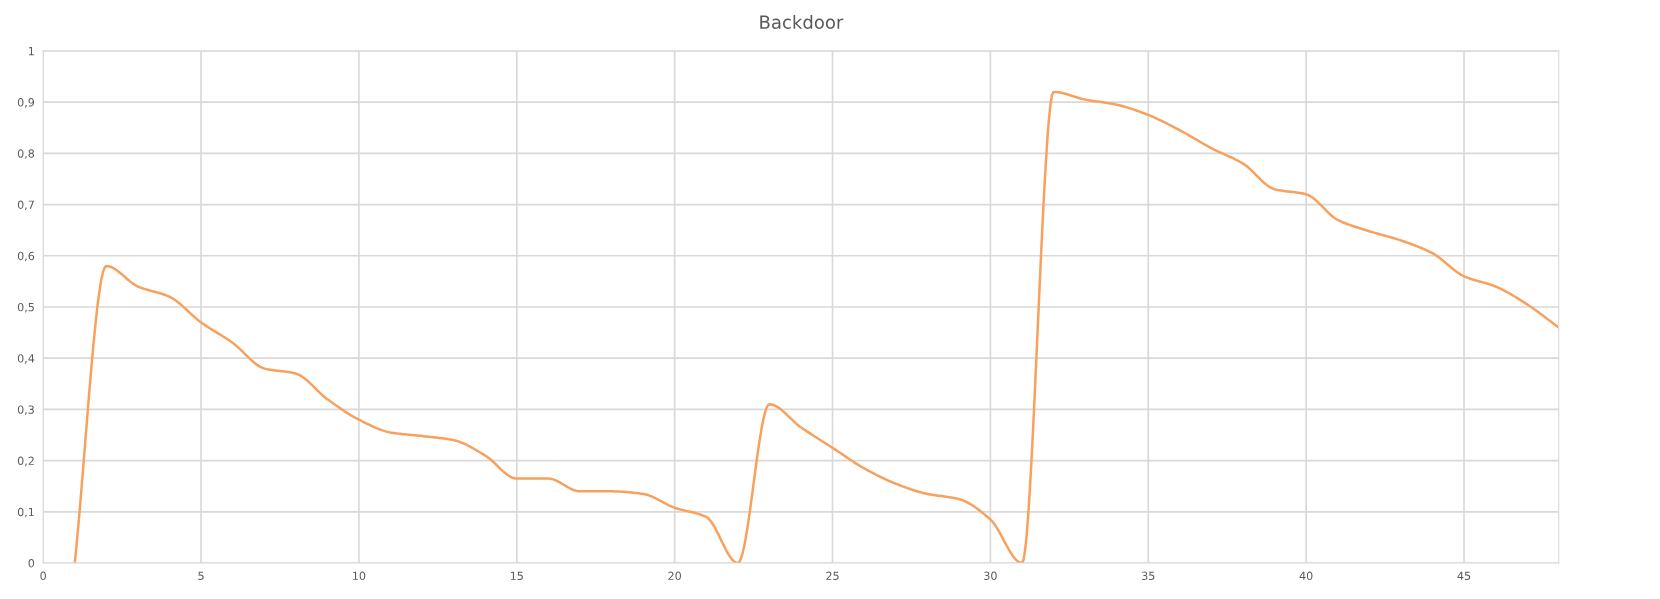 The image size is (1660, 599). Describe the element at coordinates (990, 575) in the screenshot. I see `x-tick-label: 30` at that location.